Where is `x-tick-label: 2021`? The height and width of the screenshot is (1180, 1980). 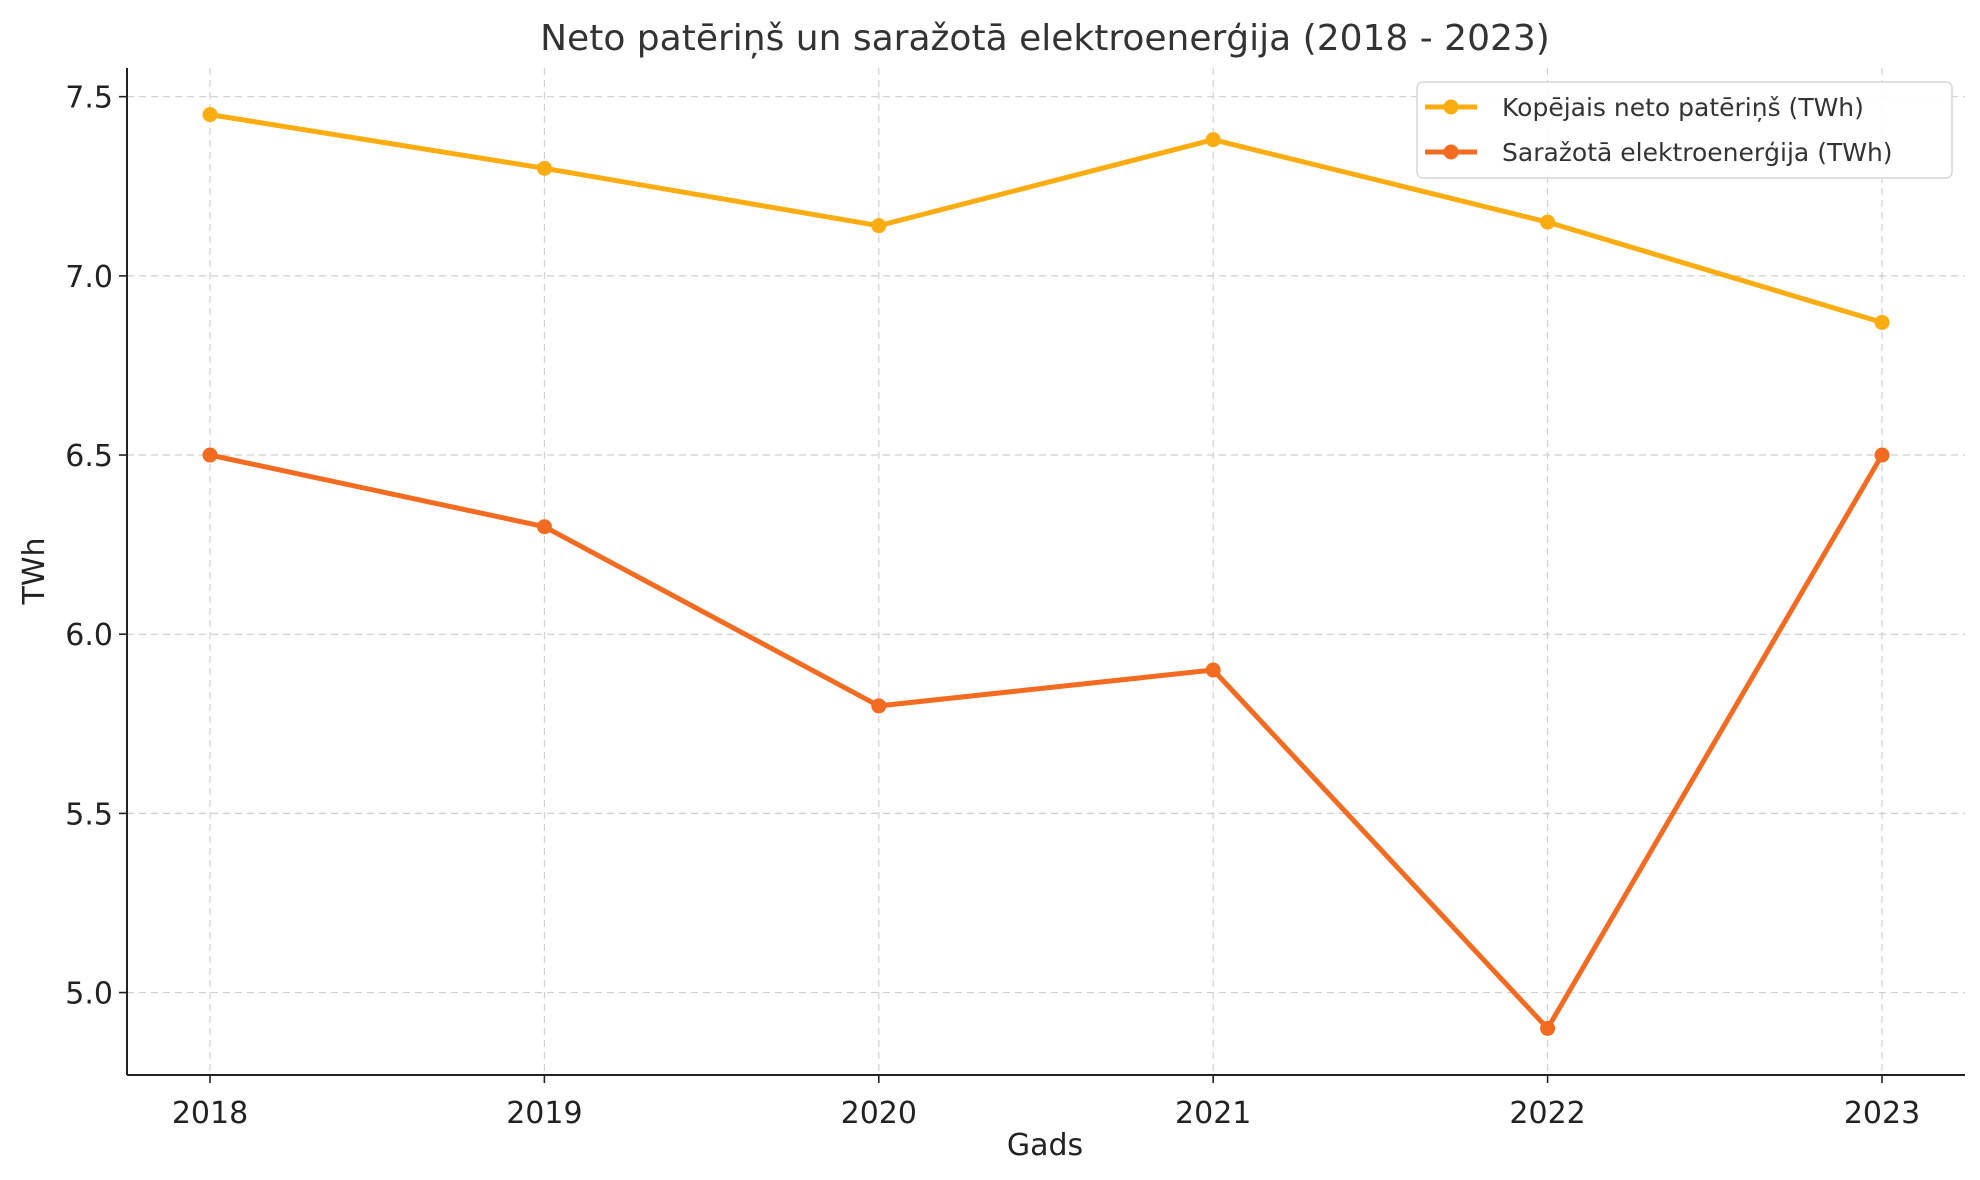 x-tick-label: 2021 is located at coordinates (1213, 1113).